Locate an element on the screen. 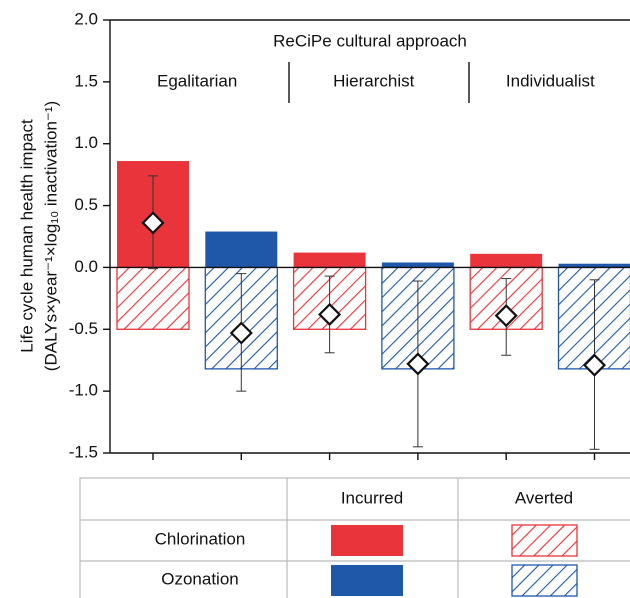 The image size is (630, 598). y-axis-label: Life cycle human health impact is located at coordinates (26, 236).